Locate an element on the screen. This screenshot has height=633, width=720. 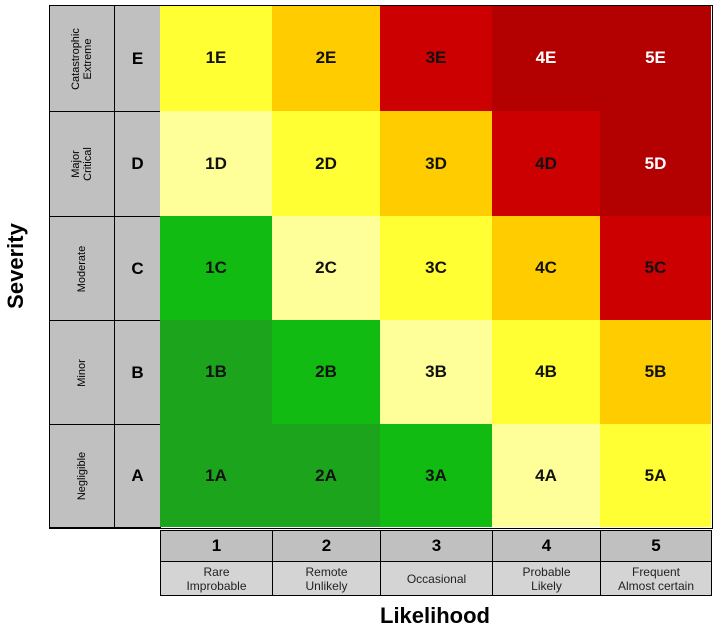
risk-cell-5e: 5E is located at coordinates (655, 58).